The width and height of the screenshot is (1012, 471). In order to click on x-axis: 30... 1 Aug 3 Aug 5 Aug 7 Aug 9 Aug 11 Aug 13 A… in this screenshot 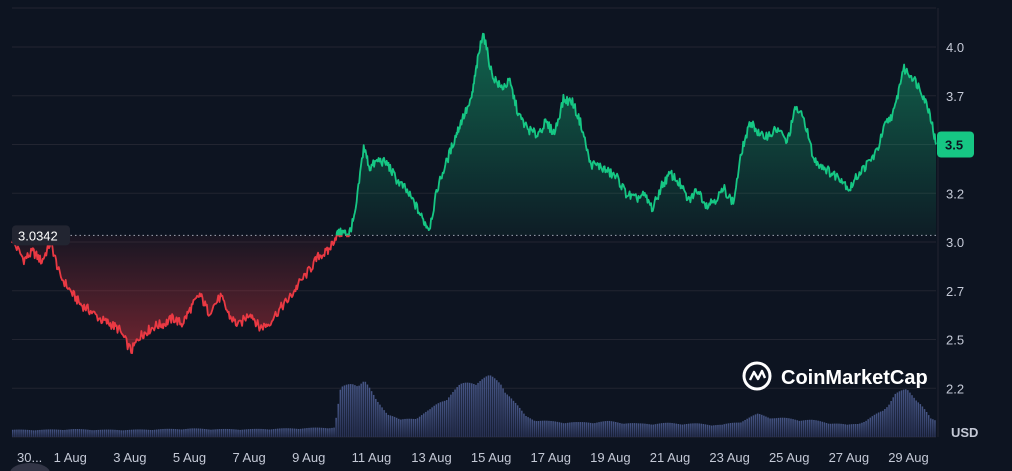, I will do `click(473, 457)`.